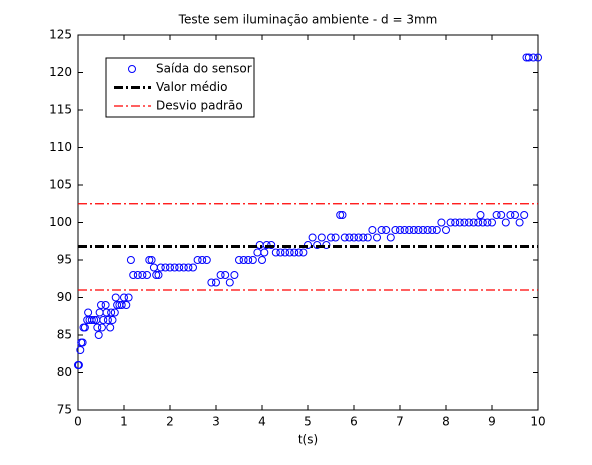 The width and height of the screenshot is (592, 465). I want to click on y-tick-label: 75, so click(64, 410).